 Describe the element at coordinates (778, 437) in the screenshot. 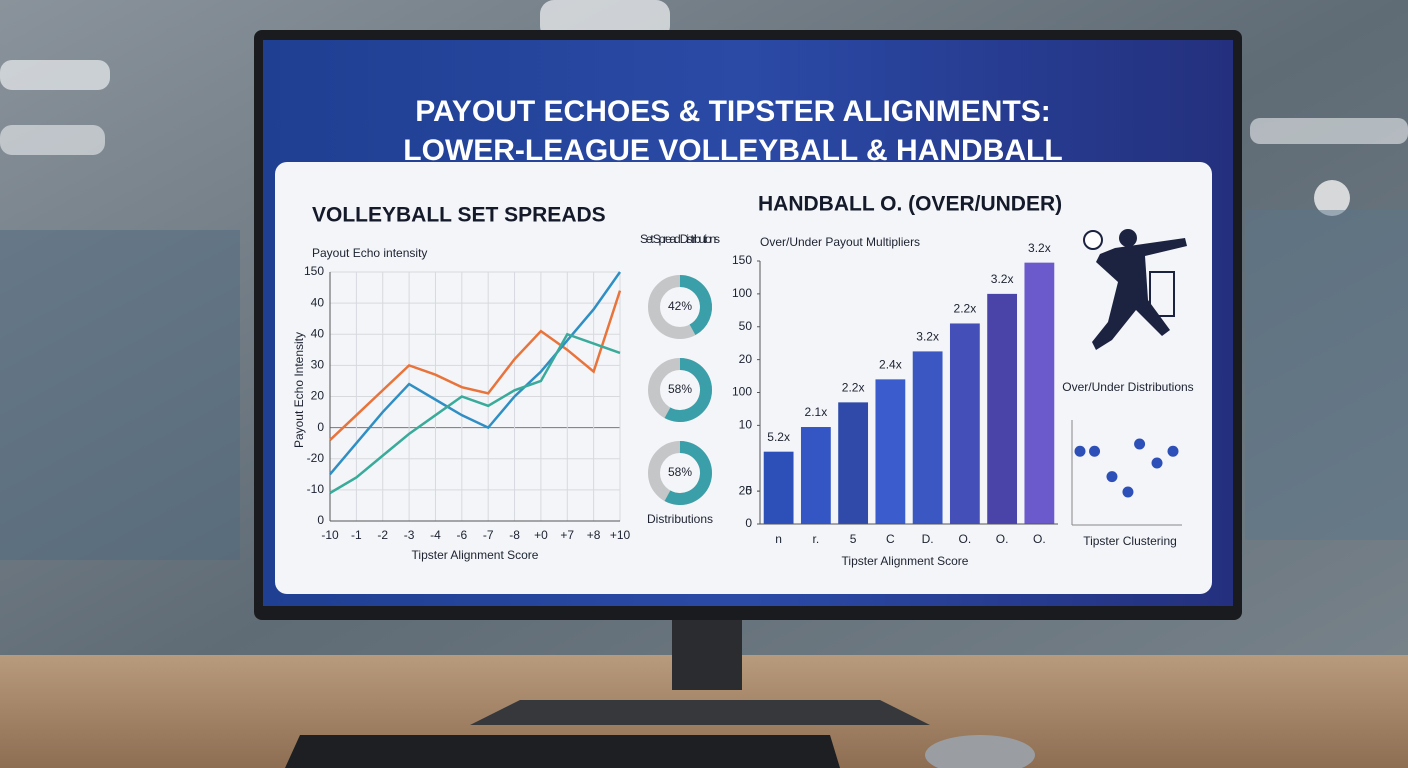

I see `bar-label: 5.2x` at that location.